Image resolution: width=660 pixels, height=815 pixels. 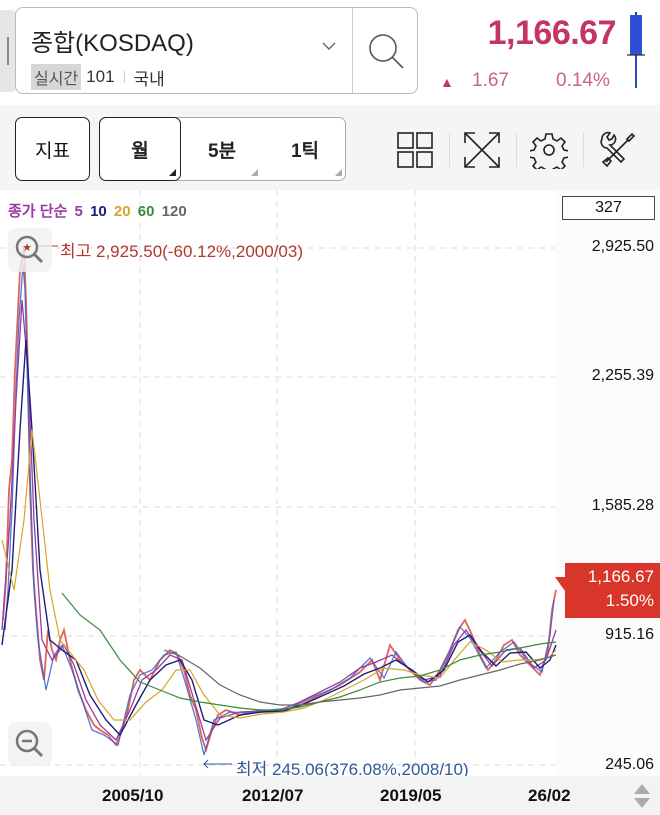 I want to click on period-1tick-button: 1틱, so click(x=305, y=149).